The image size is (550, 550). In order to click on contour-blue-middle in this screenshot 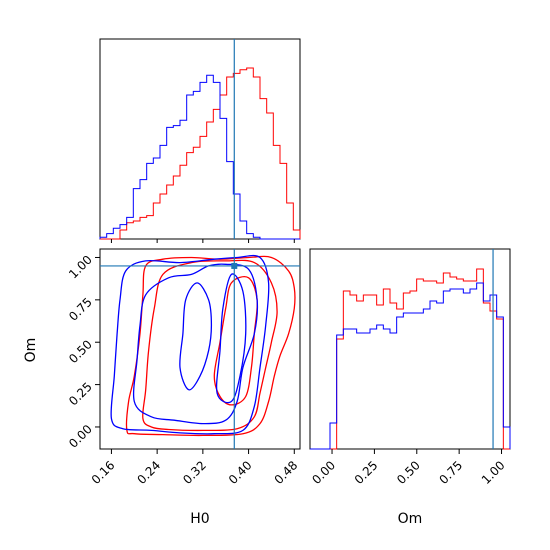, I will do `click(195, 344)`.